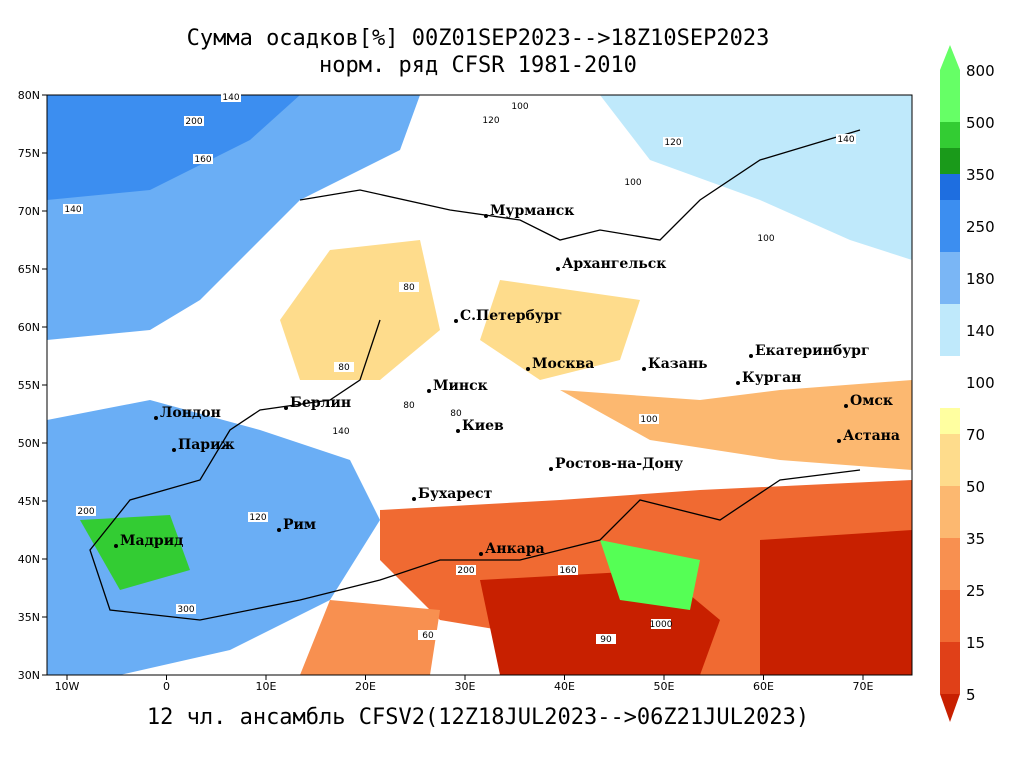  Describe the element at coordinates (29, 675) in the screenshot. I see `lat-label: 30N` at that location.